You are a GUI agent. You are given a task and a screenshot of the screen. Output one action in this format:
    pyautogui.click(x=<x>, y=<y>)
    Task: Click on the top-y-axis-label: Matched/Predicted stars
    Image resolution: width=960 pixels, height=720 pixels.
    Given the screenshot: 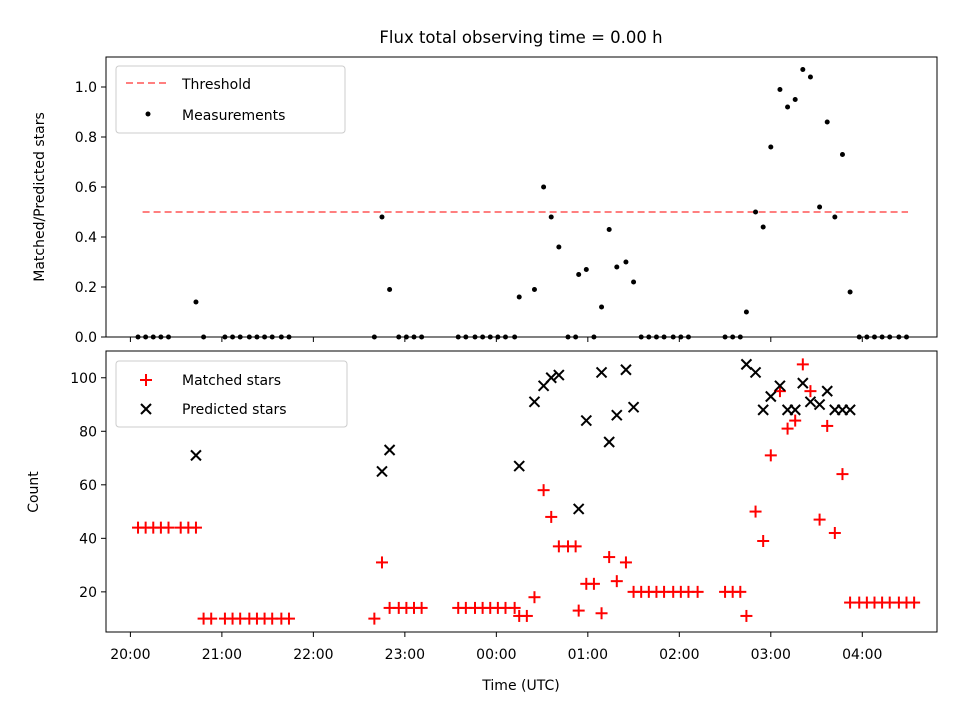 What is the action you would take?
    pyautogui.click(x=40, y=197)
    